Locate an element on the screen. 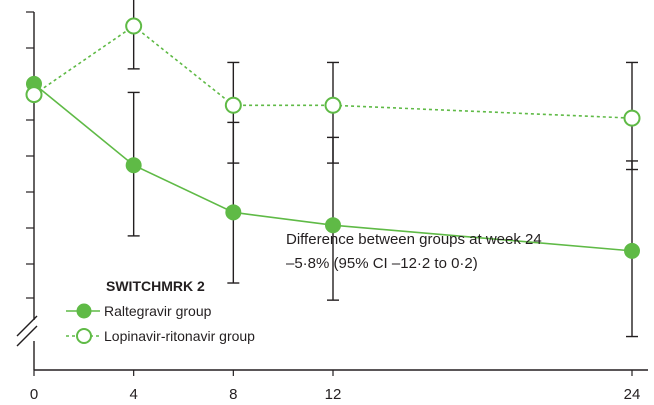 The width and height of the screenshot is (654, 405). legend-title: SWITCHMRK 2 is located at coordinates (155, 286).